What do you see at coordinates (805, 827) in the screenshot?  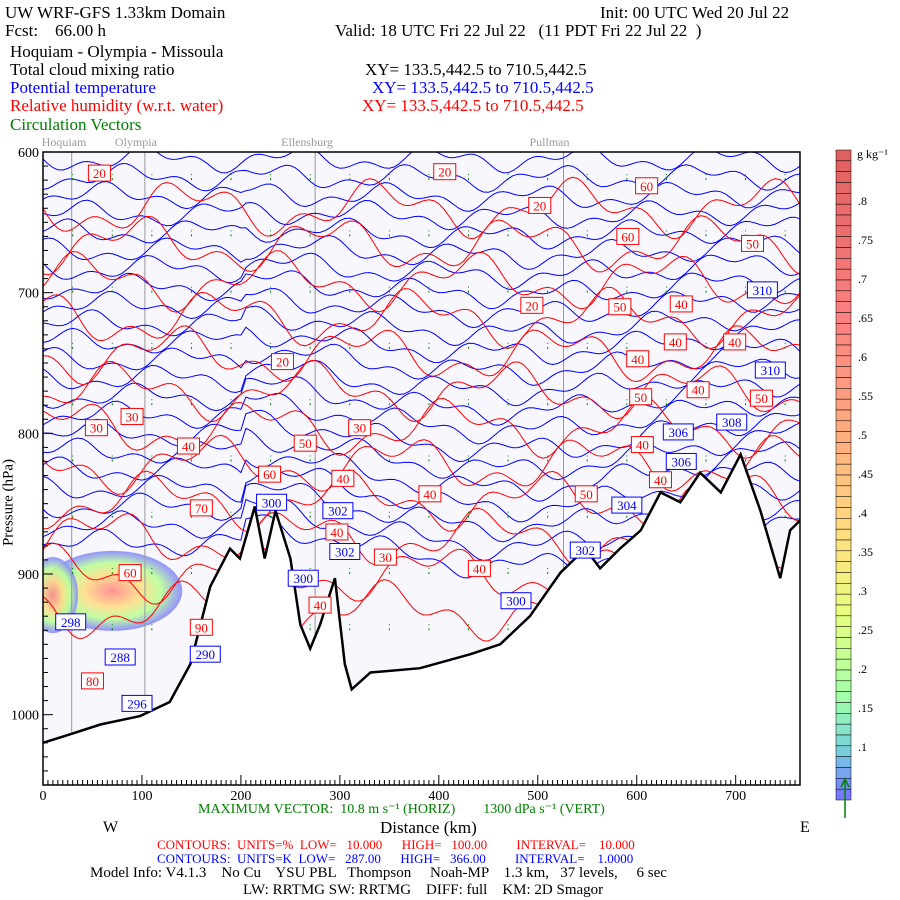 I see `east-label: E` at bounding box center [805, 827].